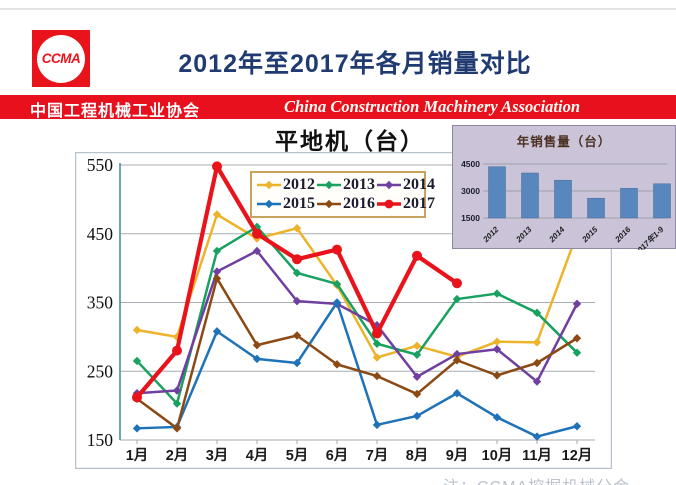  I want to click on legend-swatch-2016, so click(329, 204).